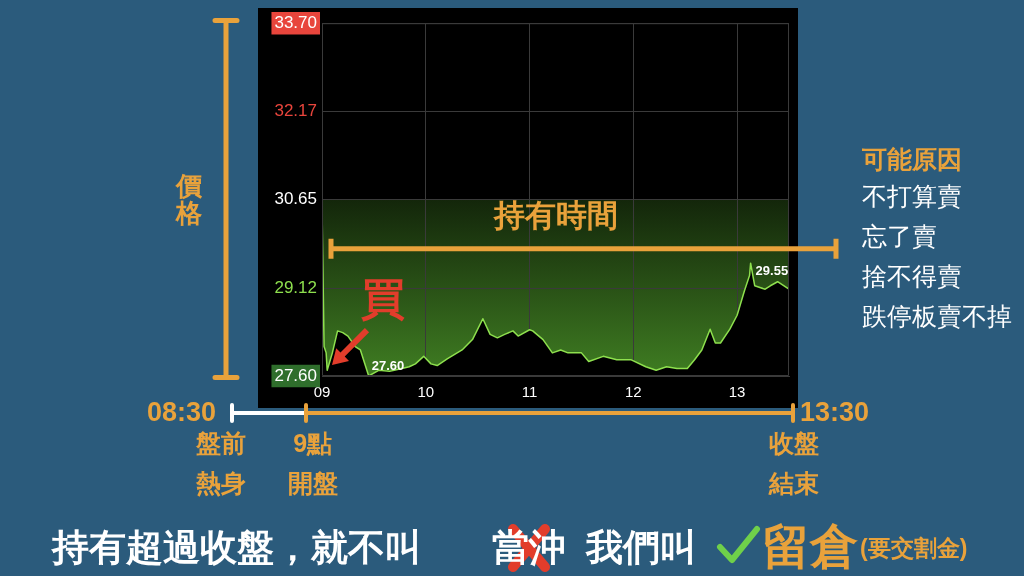 This screenshot has height=576, width=1024. I want to click on y-tick-label: 27.60, so click(295, 375).